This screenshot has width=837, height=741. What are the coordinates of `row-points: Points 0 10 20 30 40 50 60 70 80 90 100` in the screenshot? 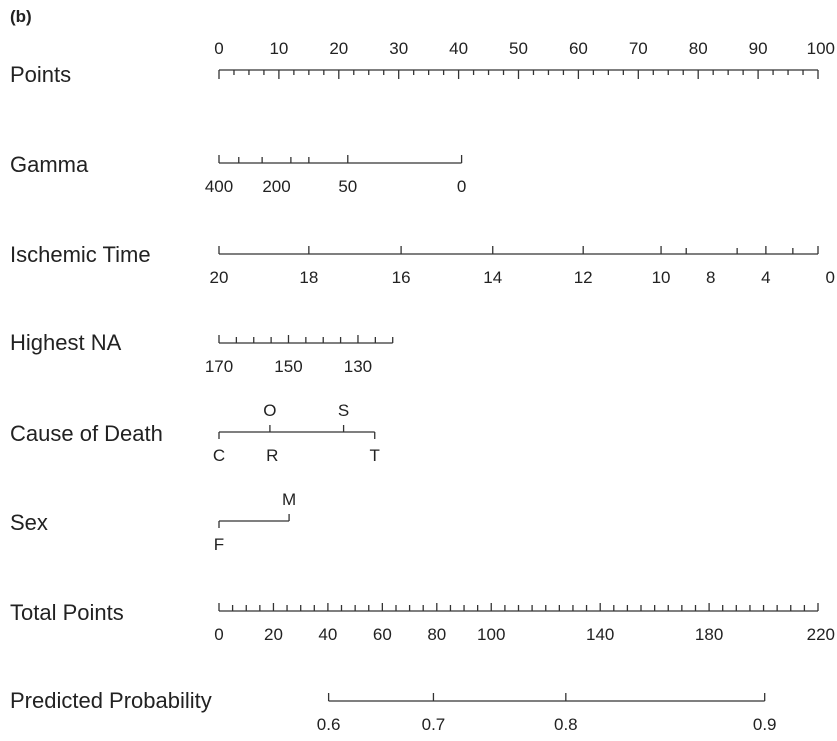 It's located at (422, 63).